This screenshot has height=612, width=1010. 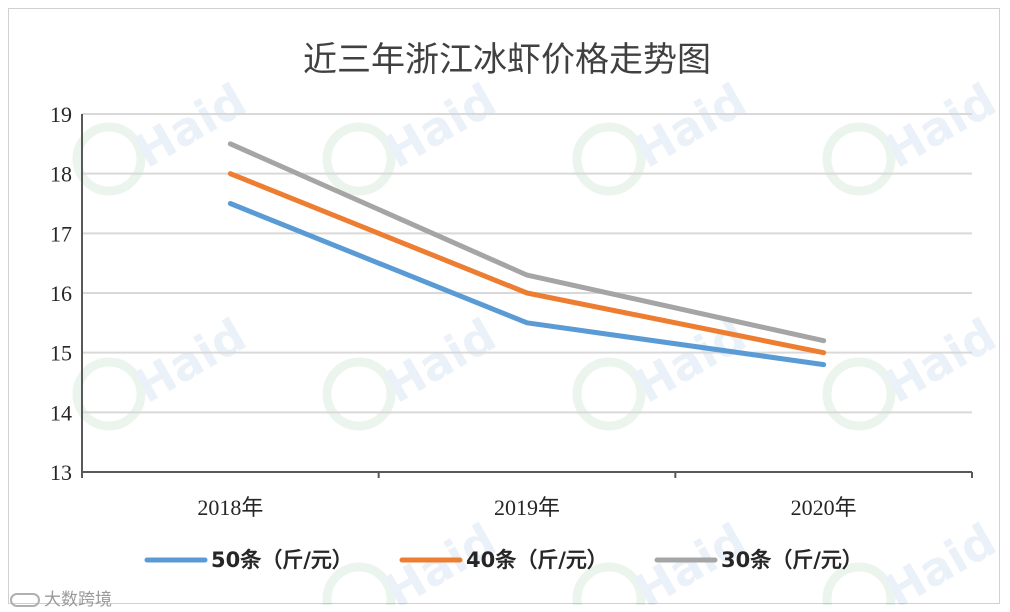 I want to click on y-tick-label: 15, so click(x=61, y=353).